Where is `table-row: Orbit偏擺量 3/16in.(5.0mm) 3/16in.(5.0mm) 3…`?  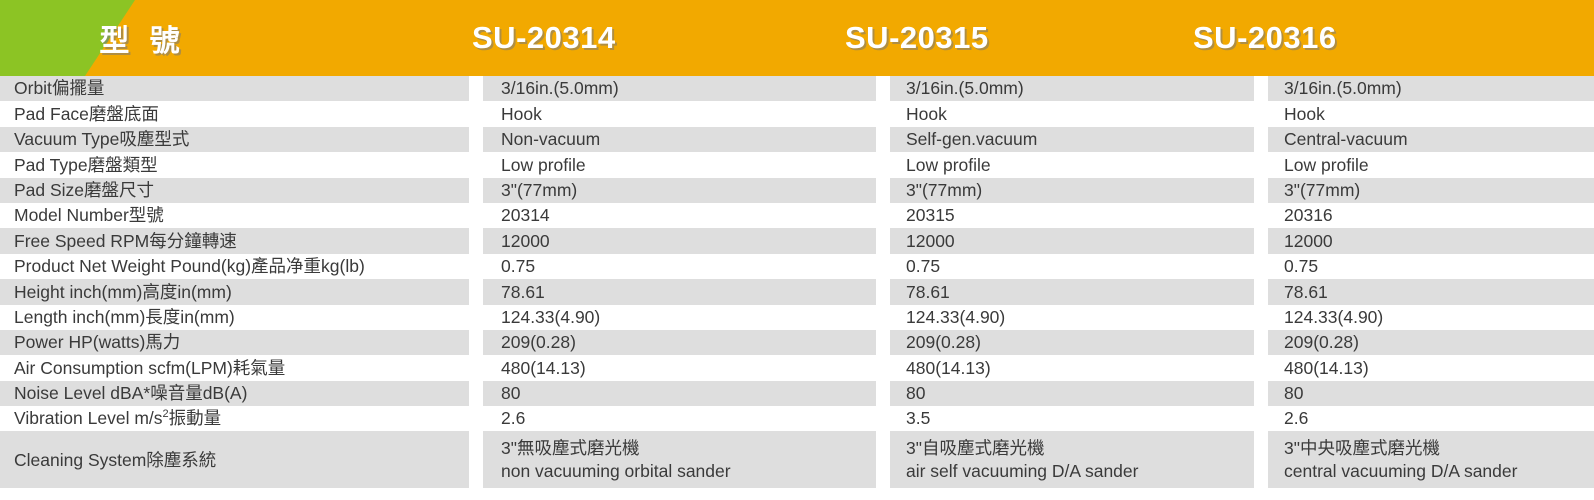 table-row: Orbit偏擺量 3/16in.(5.0mm) 3/16in.(5.0mm) 3… is located at coordinates (797, 89).